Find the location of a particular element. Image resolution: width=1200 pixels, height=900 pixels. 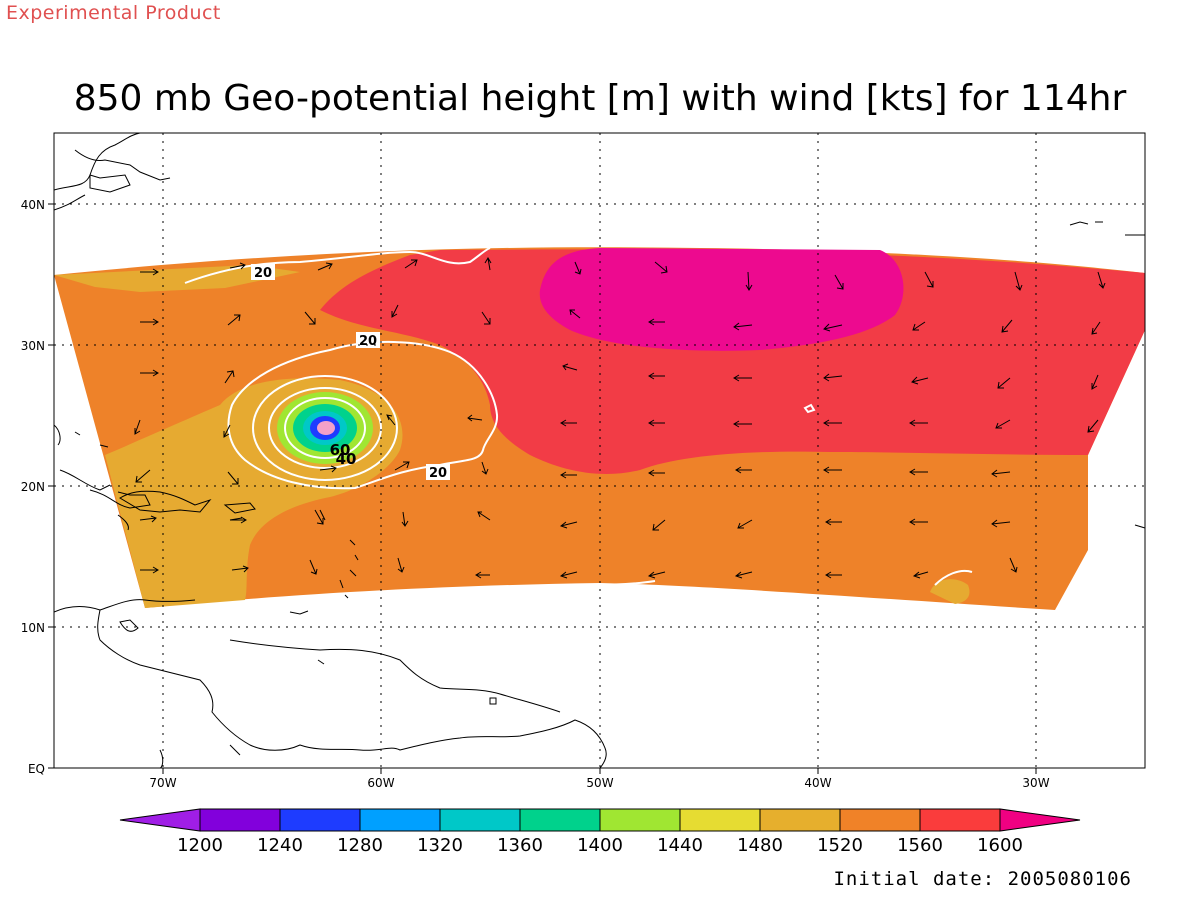

lat-label: 30N is located at coordinates (33, 346).